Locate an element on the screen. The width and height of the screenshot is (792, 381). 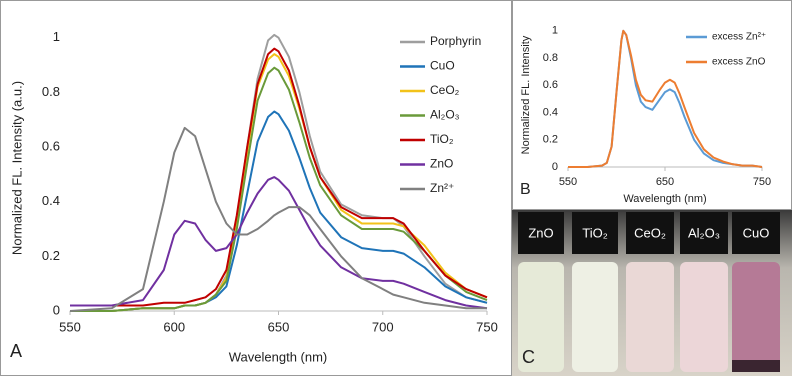
vial-label: CeO₂ is located at coordinates (650, 232).